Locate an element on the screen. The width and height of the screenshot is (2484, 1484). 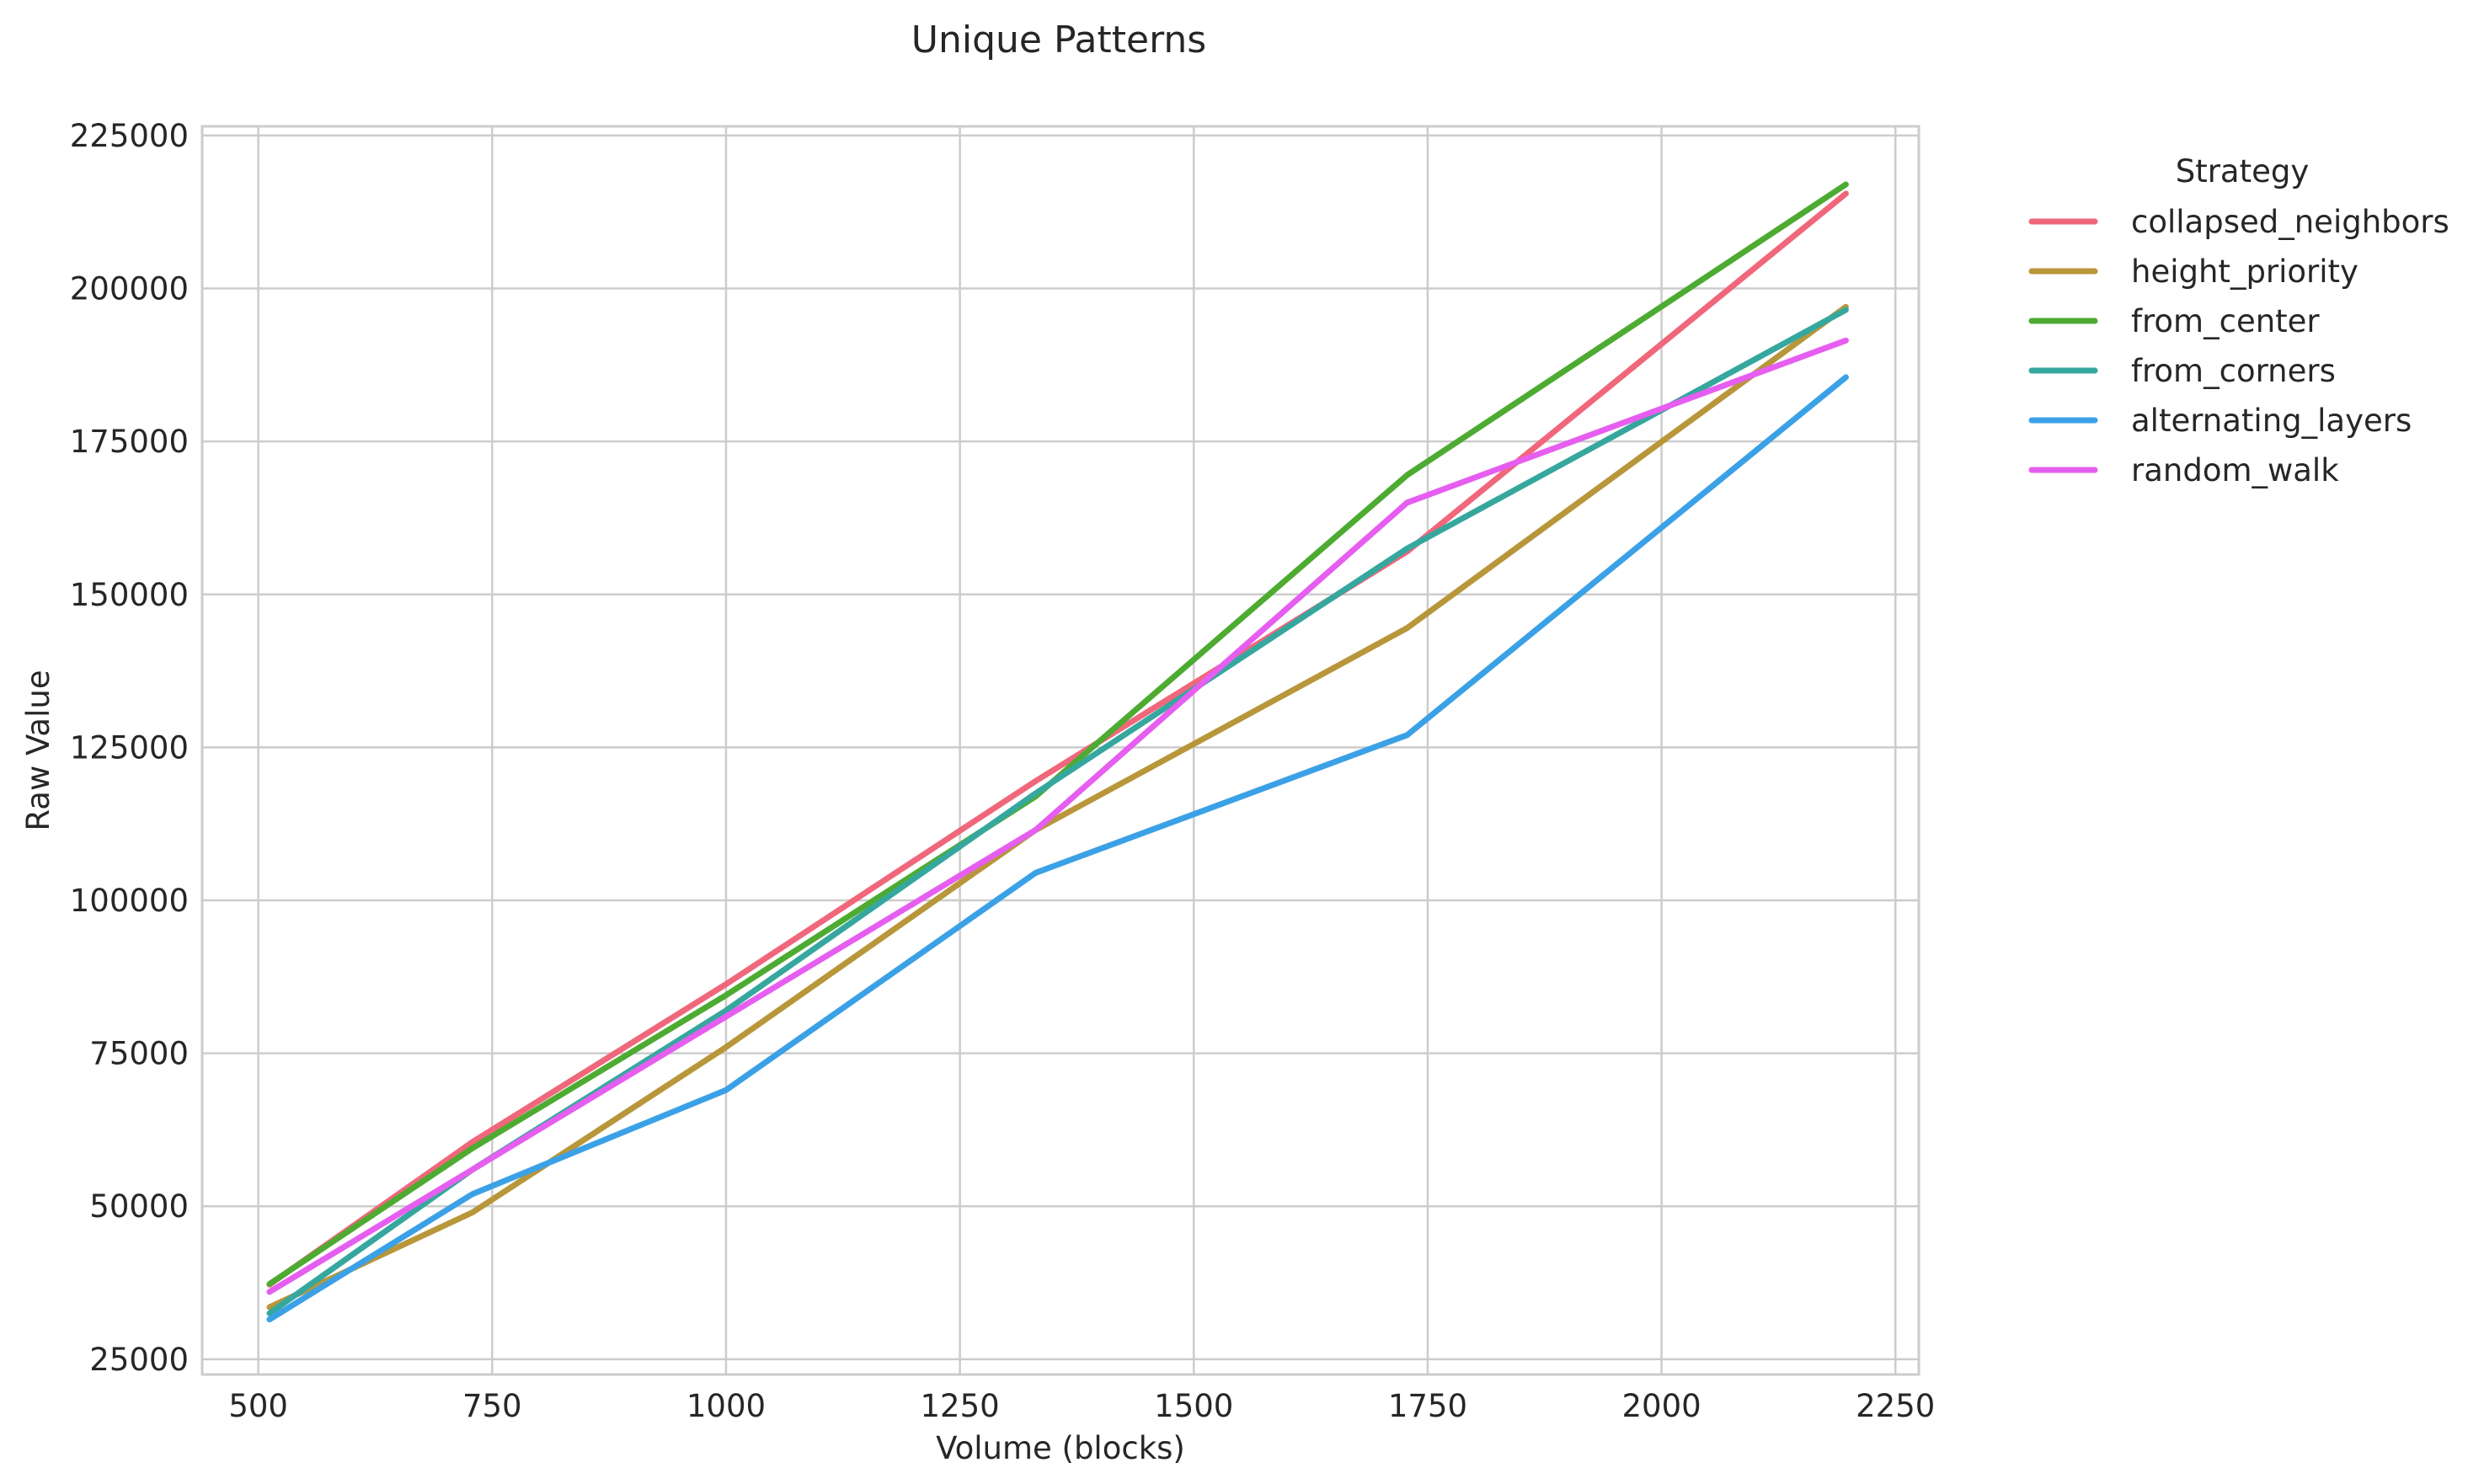
x-tick-label: 750 is located at coordinates (492, 1406).